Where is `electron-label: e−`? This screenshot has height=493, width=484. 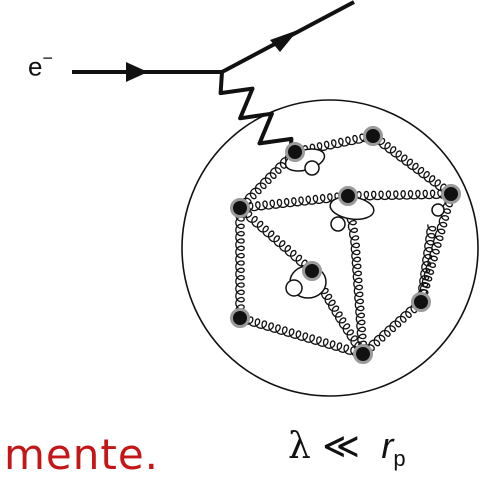
electron-label: e− is located at coordinates (40, 65).